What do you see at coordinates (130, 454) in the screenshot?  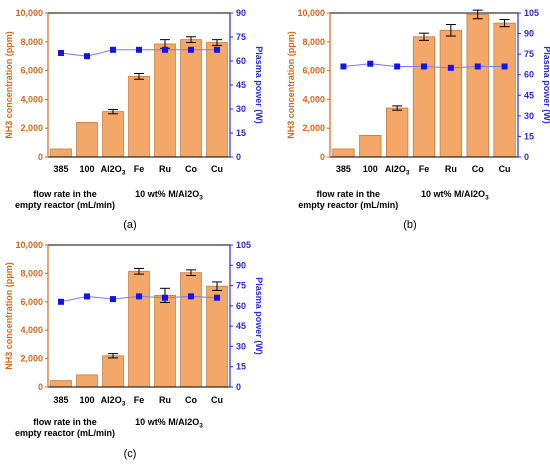 I see `panel-caption: (c)` at bounding box center [130, 454].